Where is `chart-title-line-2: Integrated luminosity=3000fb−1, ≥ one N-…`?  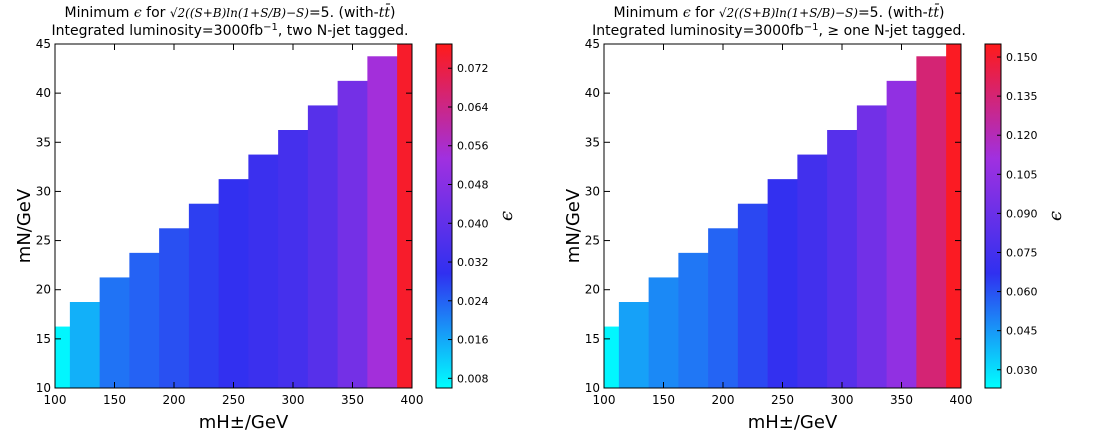
chart-title-line-2: Integrated luminosity=3000fb−1, ≥ one N-… is located at coordinates (779, 31).